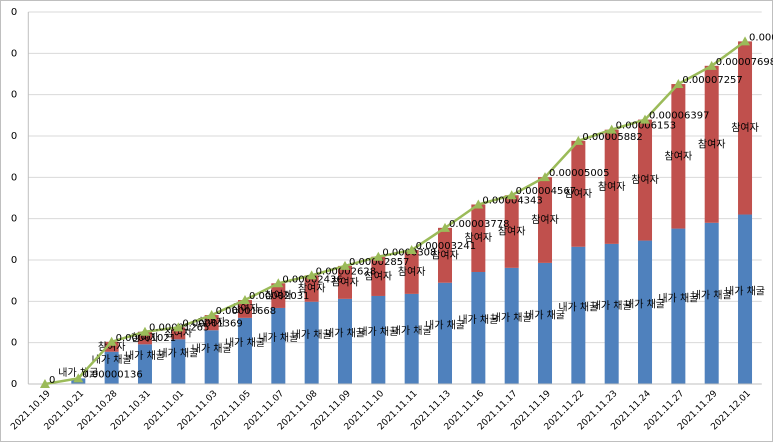 Image resolution: width=773 pixels, height=442 pixels. Describe the element at coordinates (52, 380) in the screenshot. I see `total-label: 0` at that location.